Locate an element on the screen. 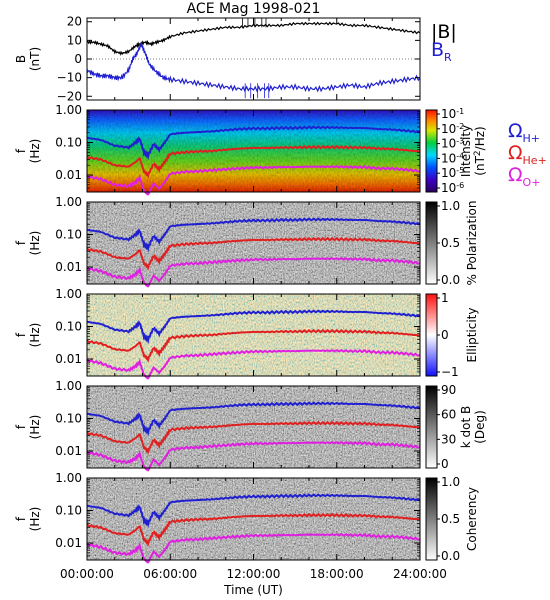 This screenshot has height=600, width=550. colorbar-unit: (Deg) is located at coordinates (480, 427).